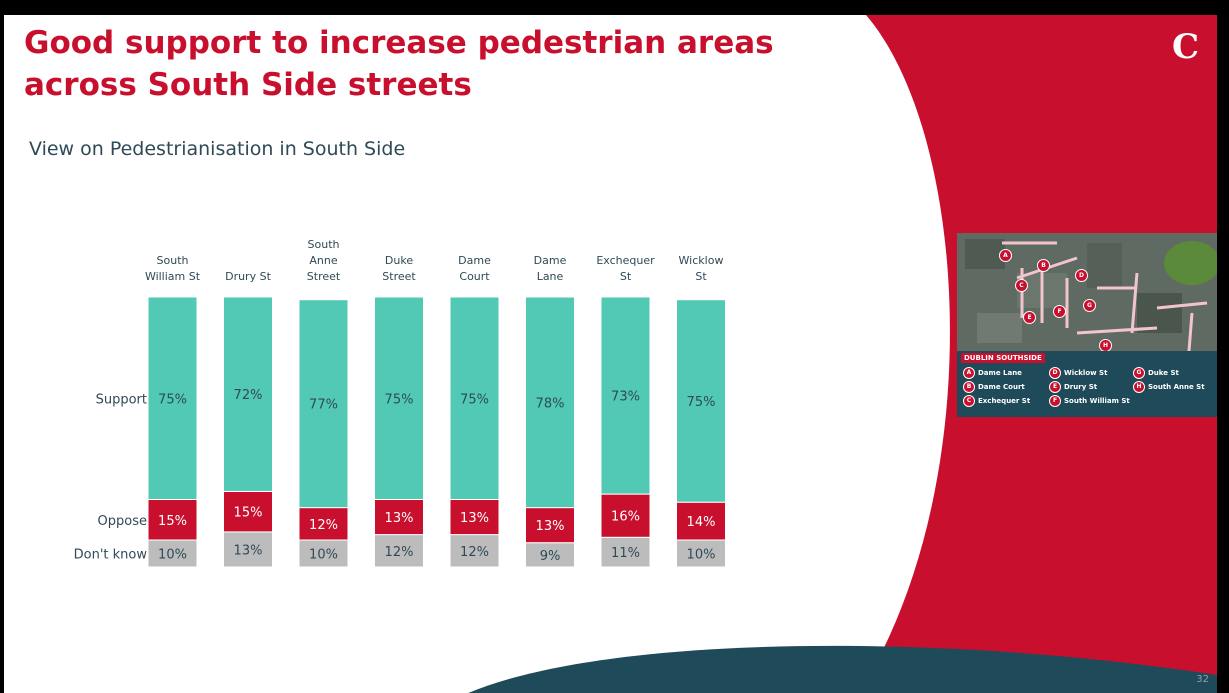 This screenshot has width=1229, height=693. I want to click on map-image, so click(1087, 292).